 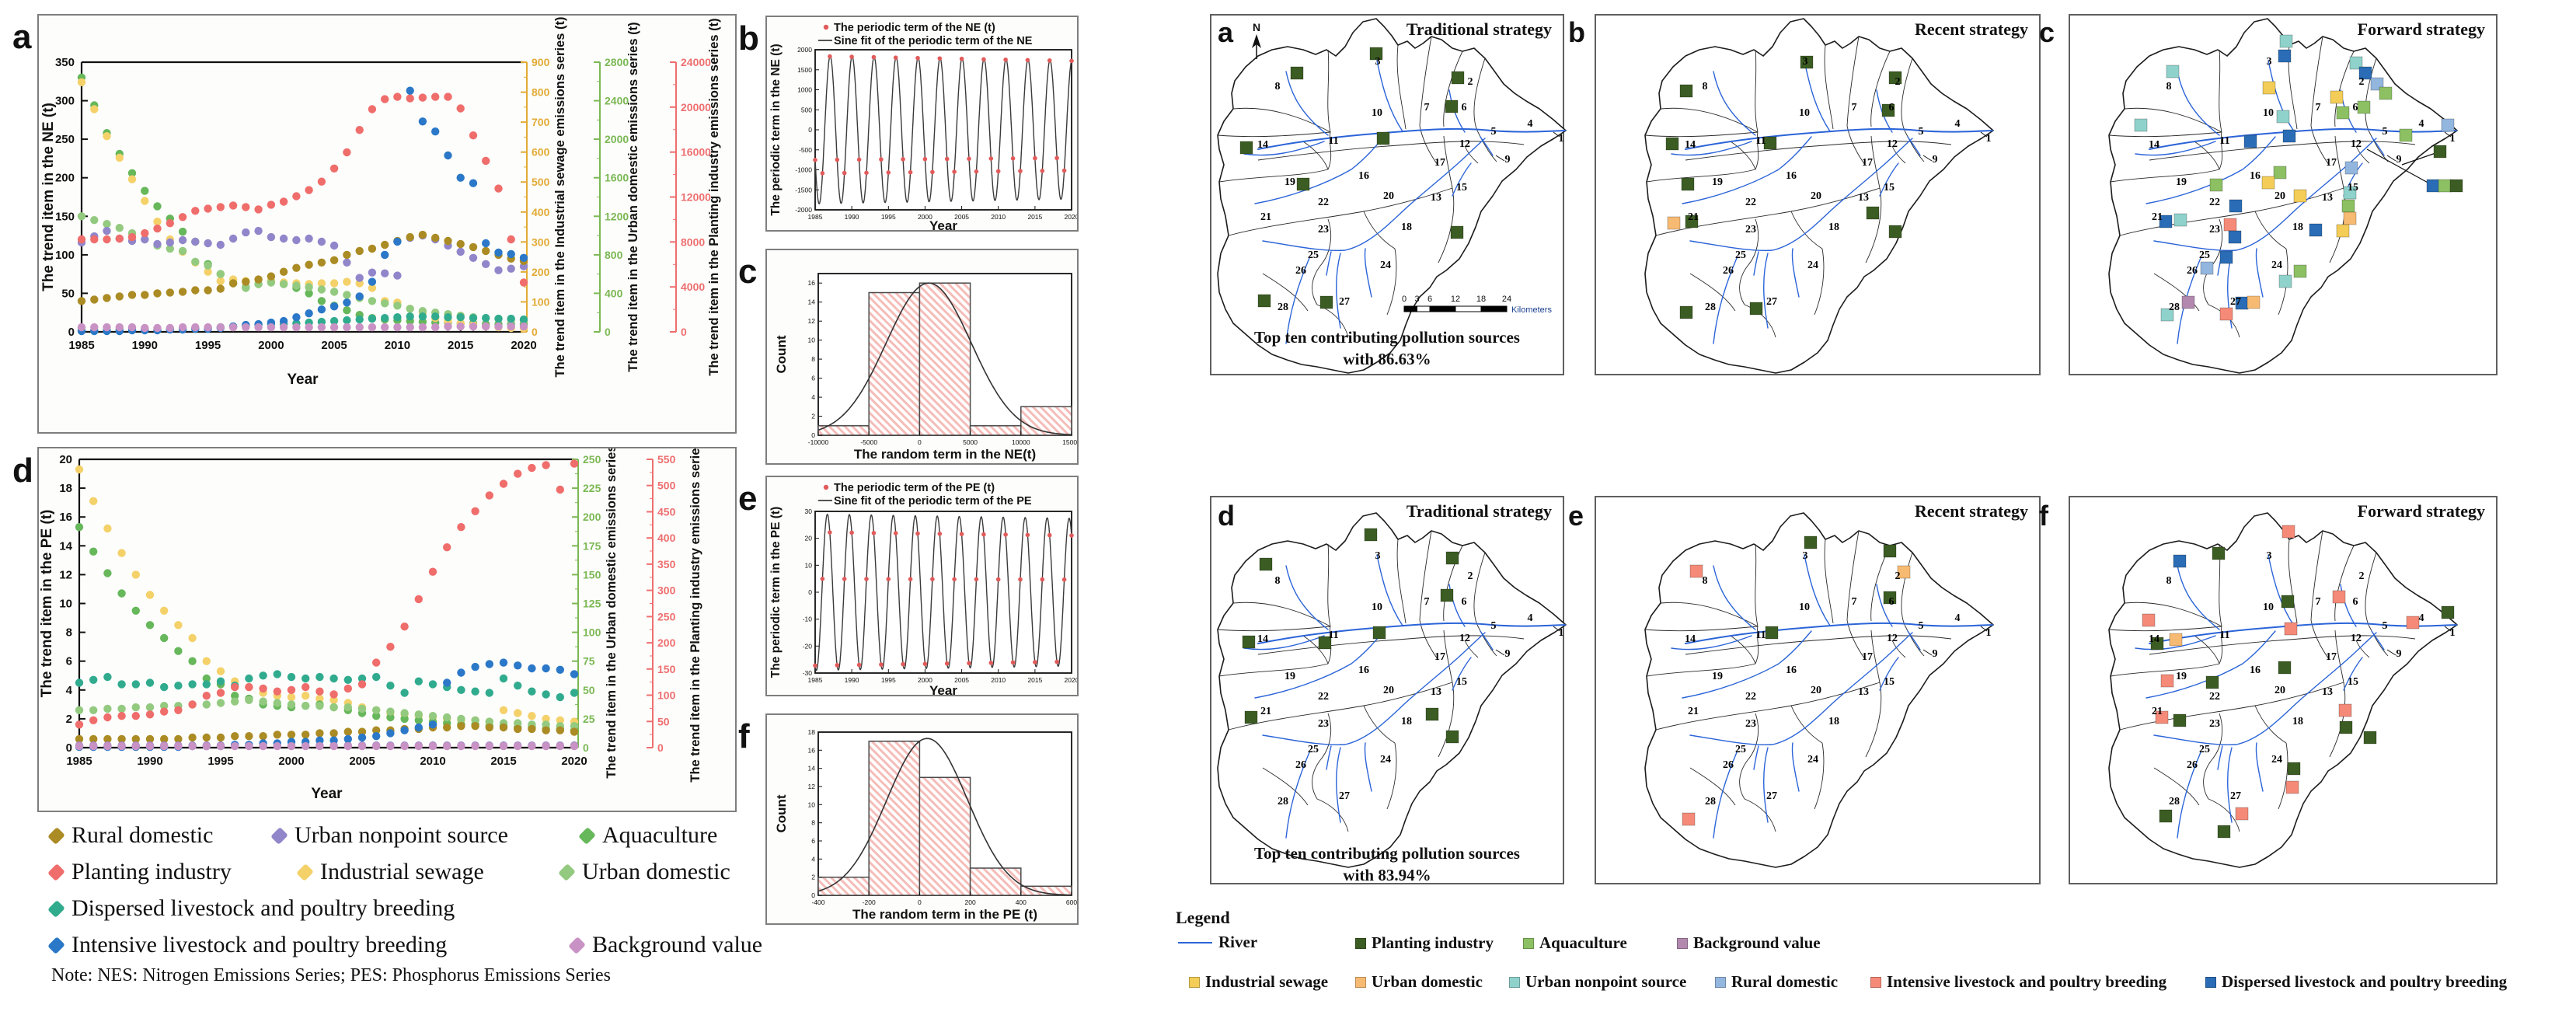 I want to click on series-rural_domestic, so click(x=327, y=733).